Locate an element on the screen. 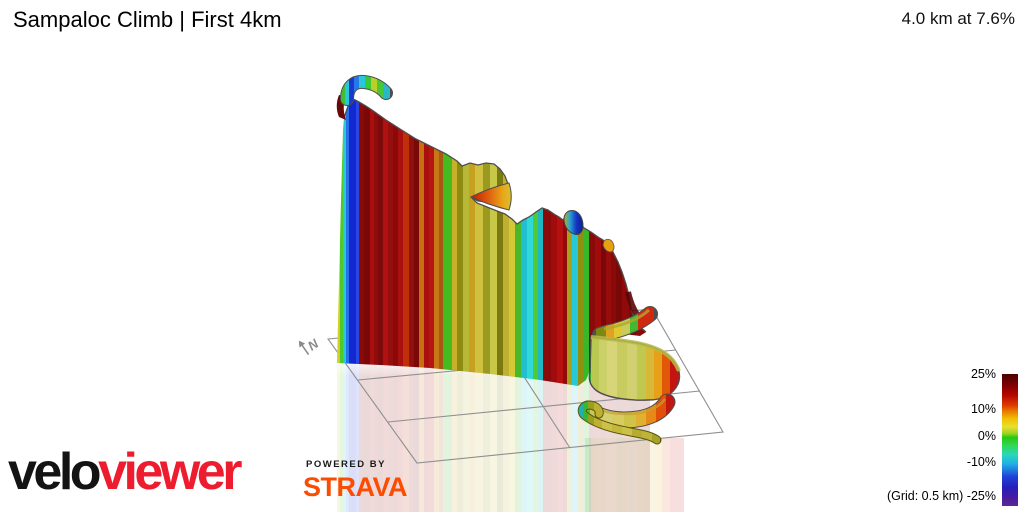 Image resolution: width=1024 pixels, height=512 pixels. legend: 25% 10% 0% -10% (Grid: 0.5 km) -25% is located at coordinates (928, 256).